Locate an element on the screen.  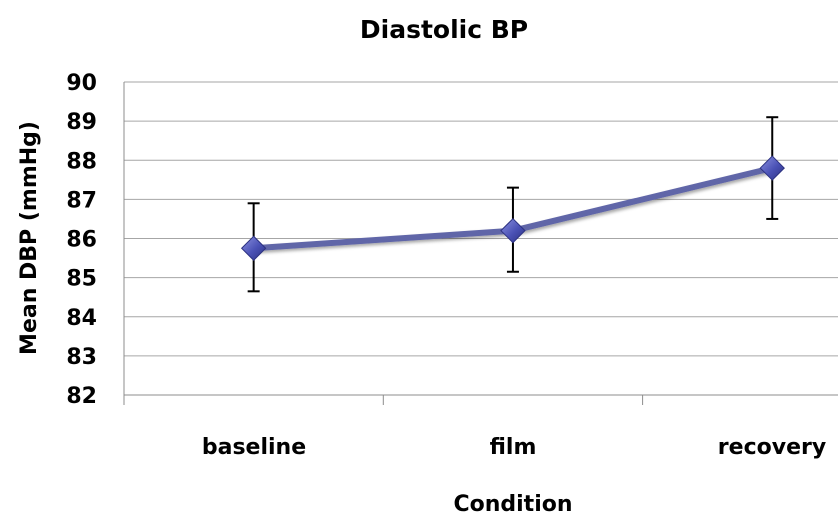
y-axis-label: Mean DBP (mmHg) is located at coordinates (29, 238).